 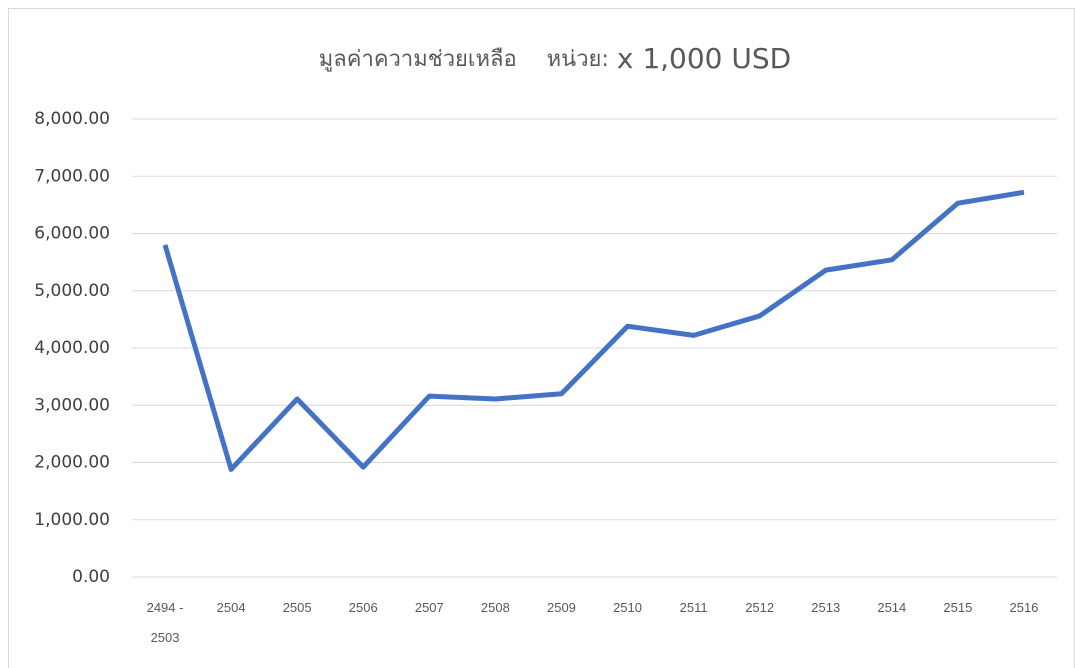 What do you see at coordinates (892, 607) in the screenshot?
I see `x-tick-label: 2514` at bounding box center [892, 607].